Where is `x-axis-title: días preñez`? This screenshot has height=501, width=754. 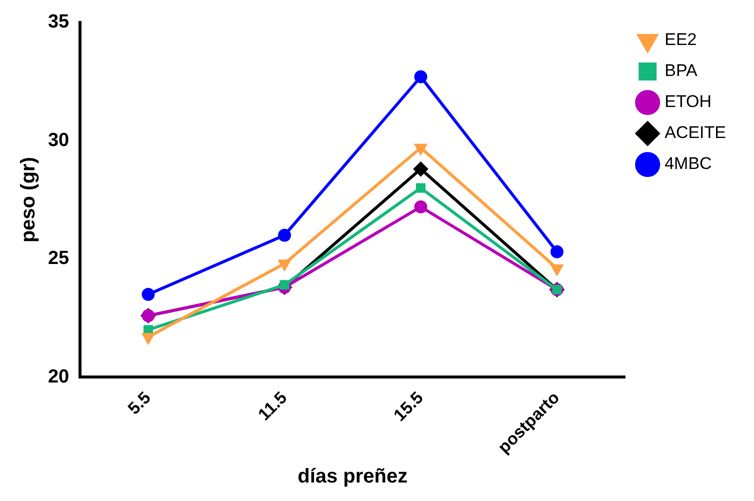 x-axis-title: días preñez is located at coordinates (353, 477).